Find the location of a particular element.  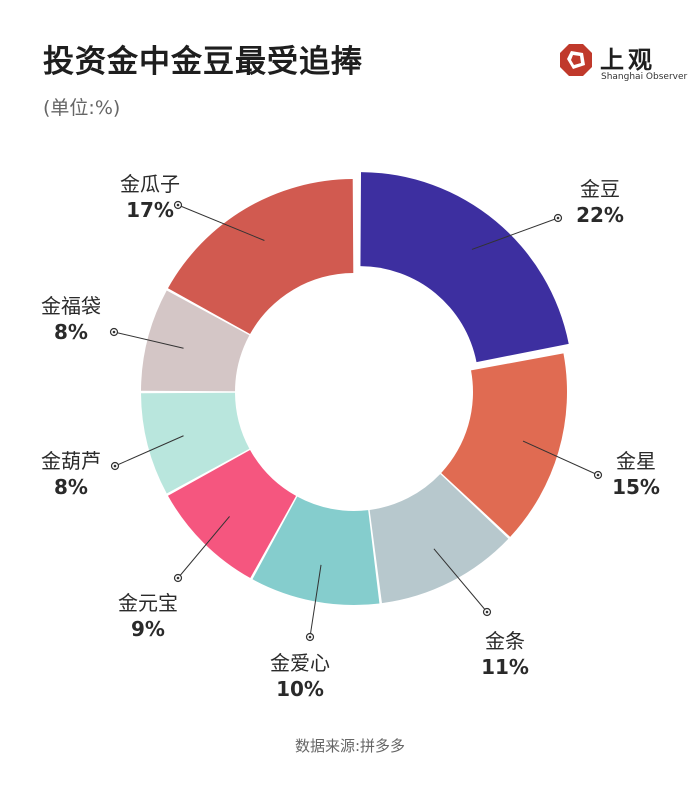

slice-value-7: 8% is located at coordinates (71, 332).